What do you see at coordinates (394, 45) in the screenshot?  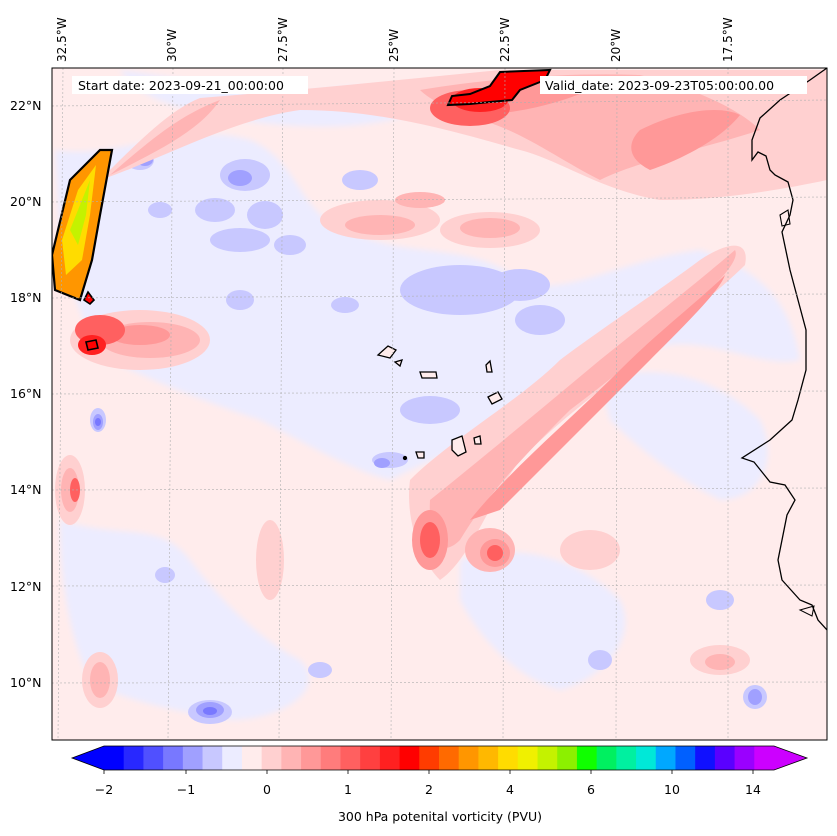 I see `lon-label: 25°W` at bounding box center [394, 45].